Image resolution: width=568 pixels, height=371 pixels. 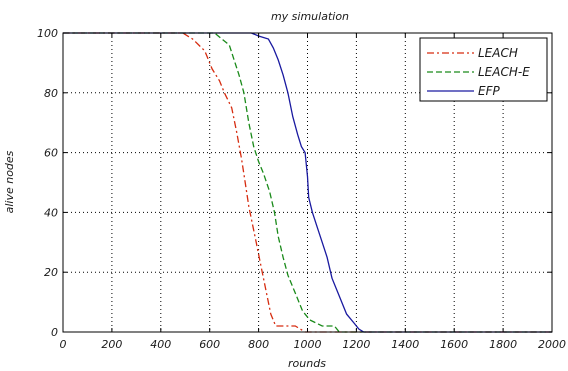 I want to click on legend-label: LEACH, so click(x=498, y=53).